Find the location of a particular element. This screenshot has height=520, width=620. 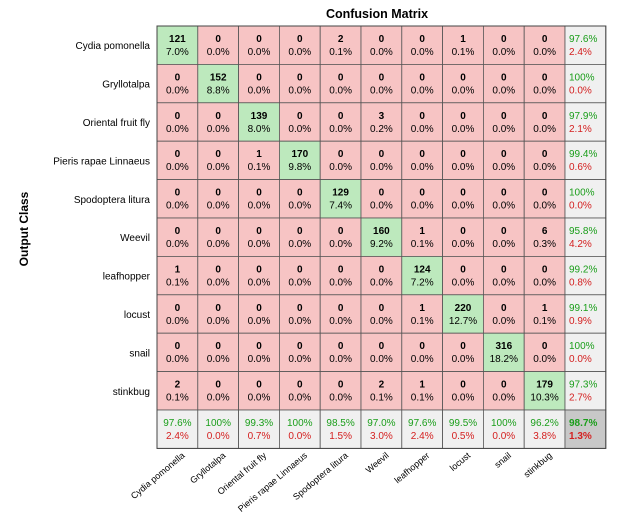

row-label: Oriental fruit fly is located at coordinates (116, 123).